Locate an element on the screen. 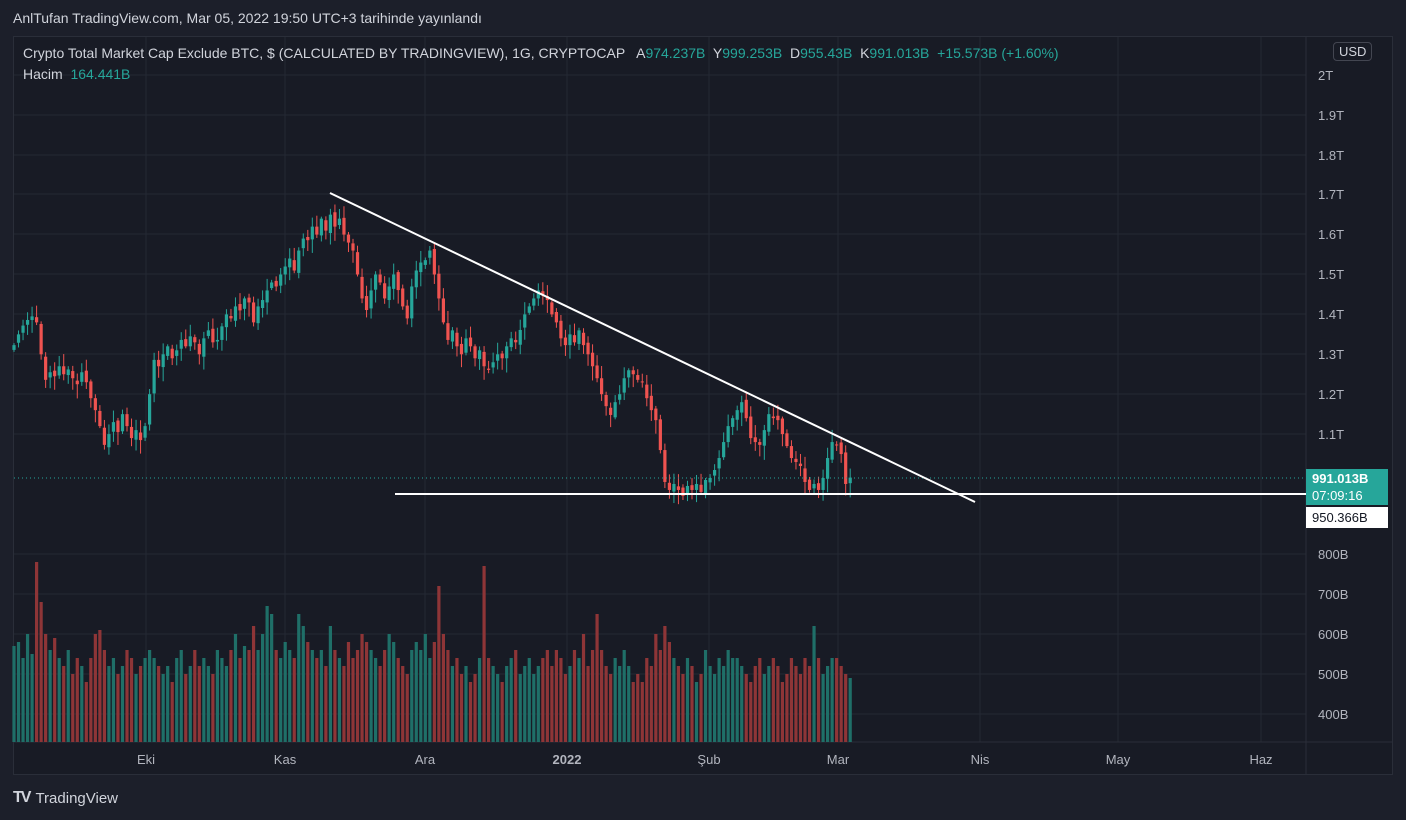  high-label: Y is located at coordinates (717, 53).